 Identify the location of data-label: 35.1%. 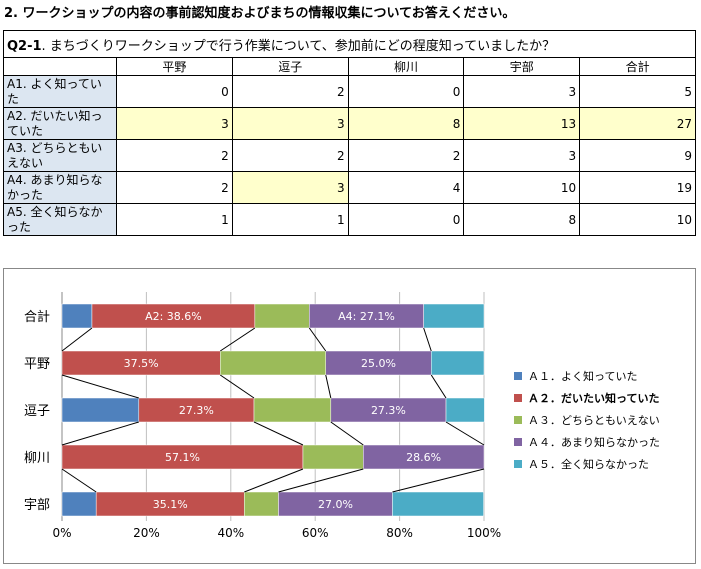
(170, 504).